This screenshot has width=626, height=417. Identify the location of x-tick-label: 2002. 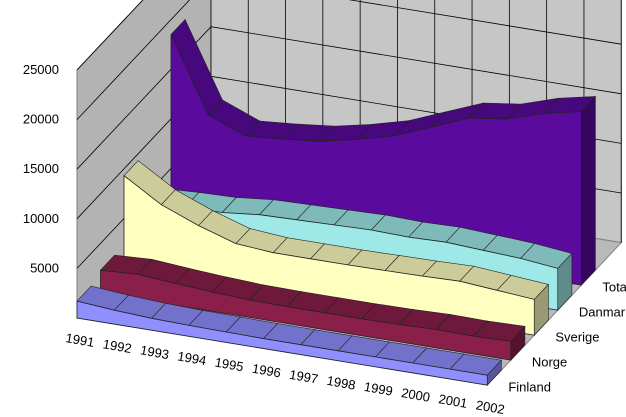
(490, 407).